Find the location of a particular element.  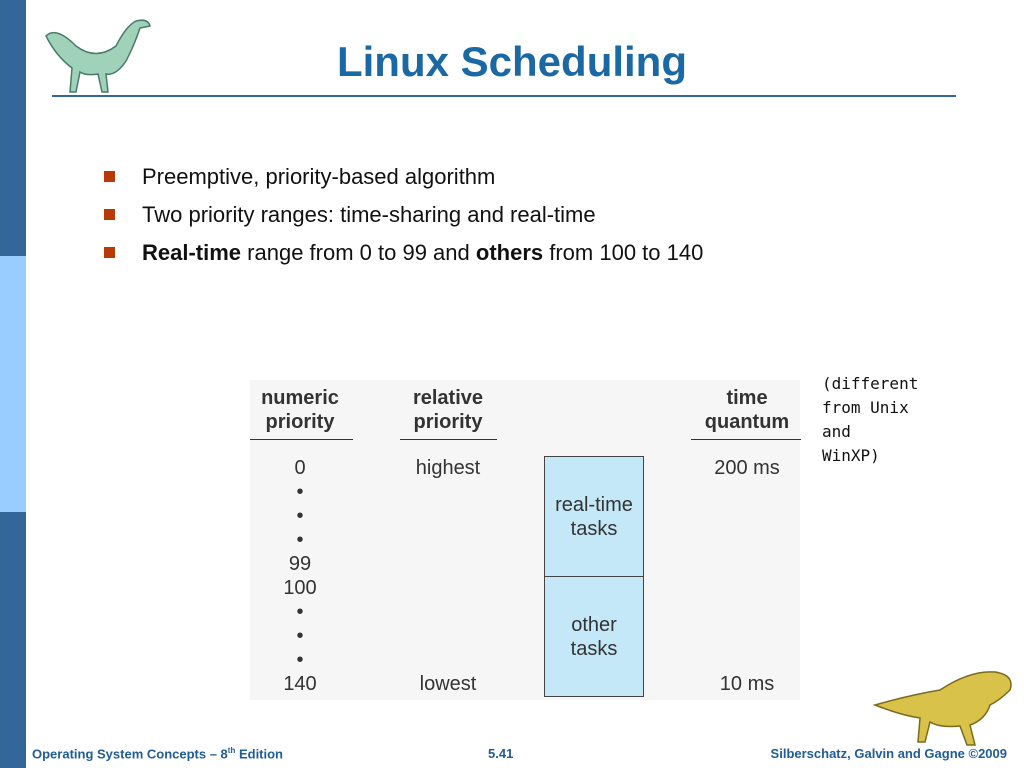

quantum-label: 10 ms is located at coordinates (747, 684).